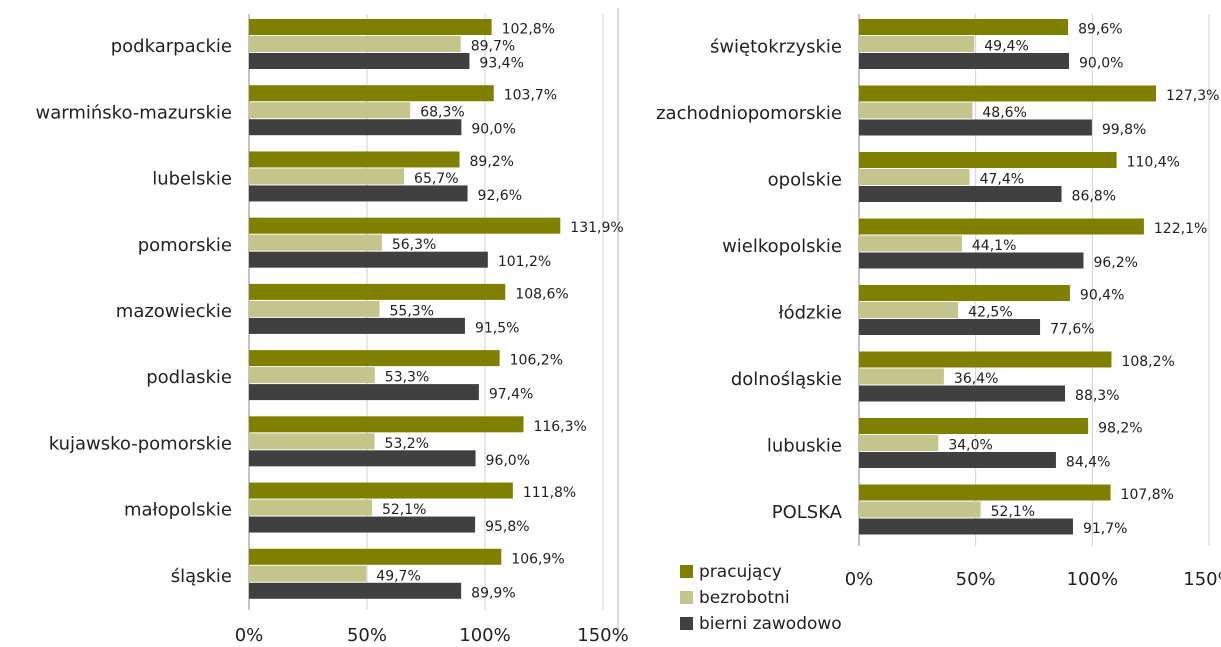 Image resolution: width=1221 pixels, height=647 pixels. Describe the element at coordinates (501, 64) in the screenshot. I see `value-label: 93,4%` at that location.